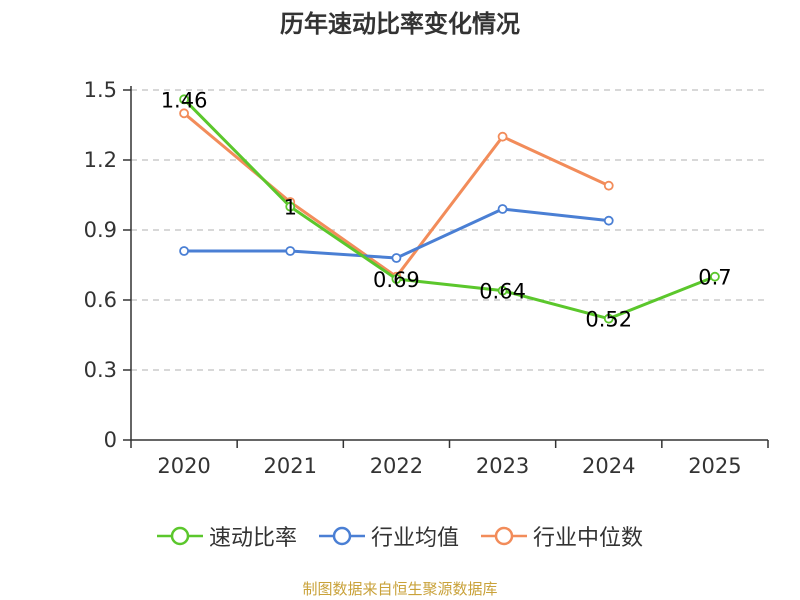  Describe the element at coordinates (252, 538) in the screenshot. I see `legend-label-quick-ratio: 速动比率` at that location.